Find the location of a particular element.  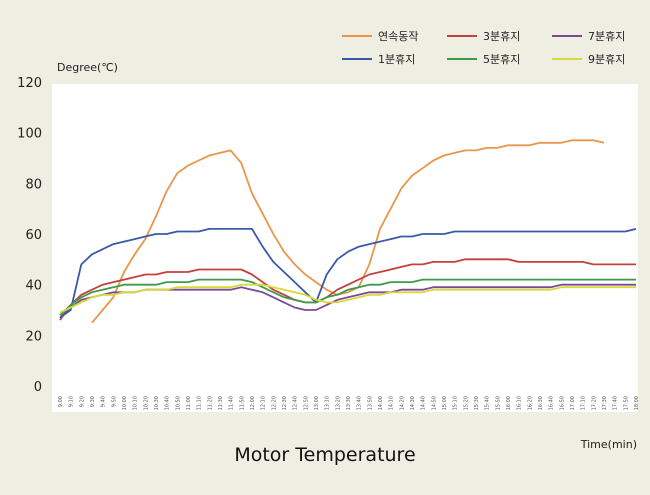

x-tick-label: 9:40 is located at coordinates (104, 401).